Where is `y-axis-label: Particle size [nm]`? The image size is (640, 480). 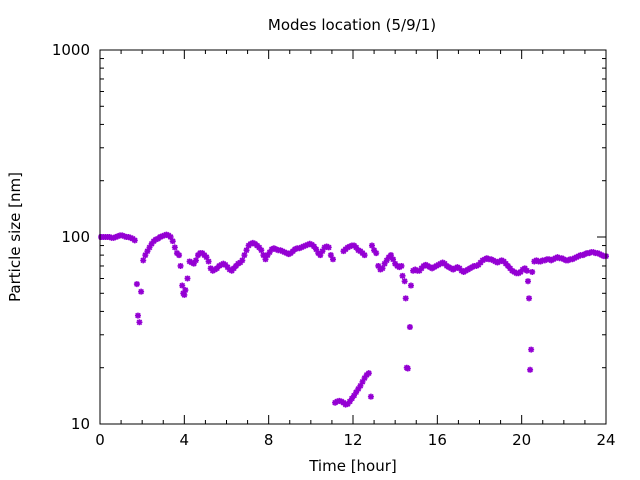 y-axis-label: Particle size [nm] is located at coordinates (15, 237).